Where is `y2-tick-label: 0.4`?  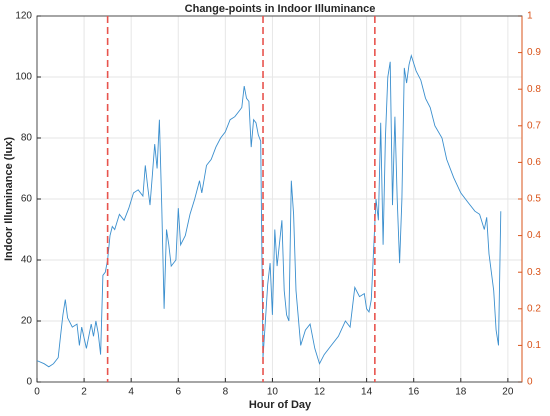
y2-tick-label: 0.4 is located at coordinates (534, 235).